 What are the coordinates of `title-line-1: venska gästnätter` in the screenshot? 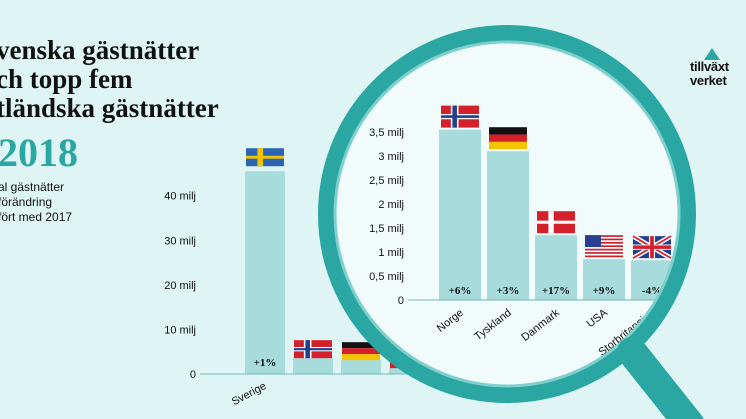 It's located at (100, 50).